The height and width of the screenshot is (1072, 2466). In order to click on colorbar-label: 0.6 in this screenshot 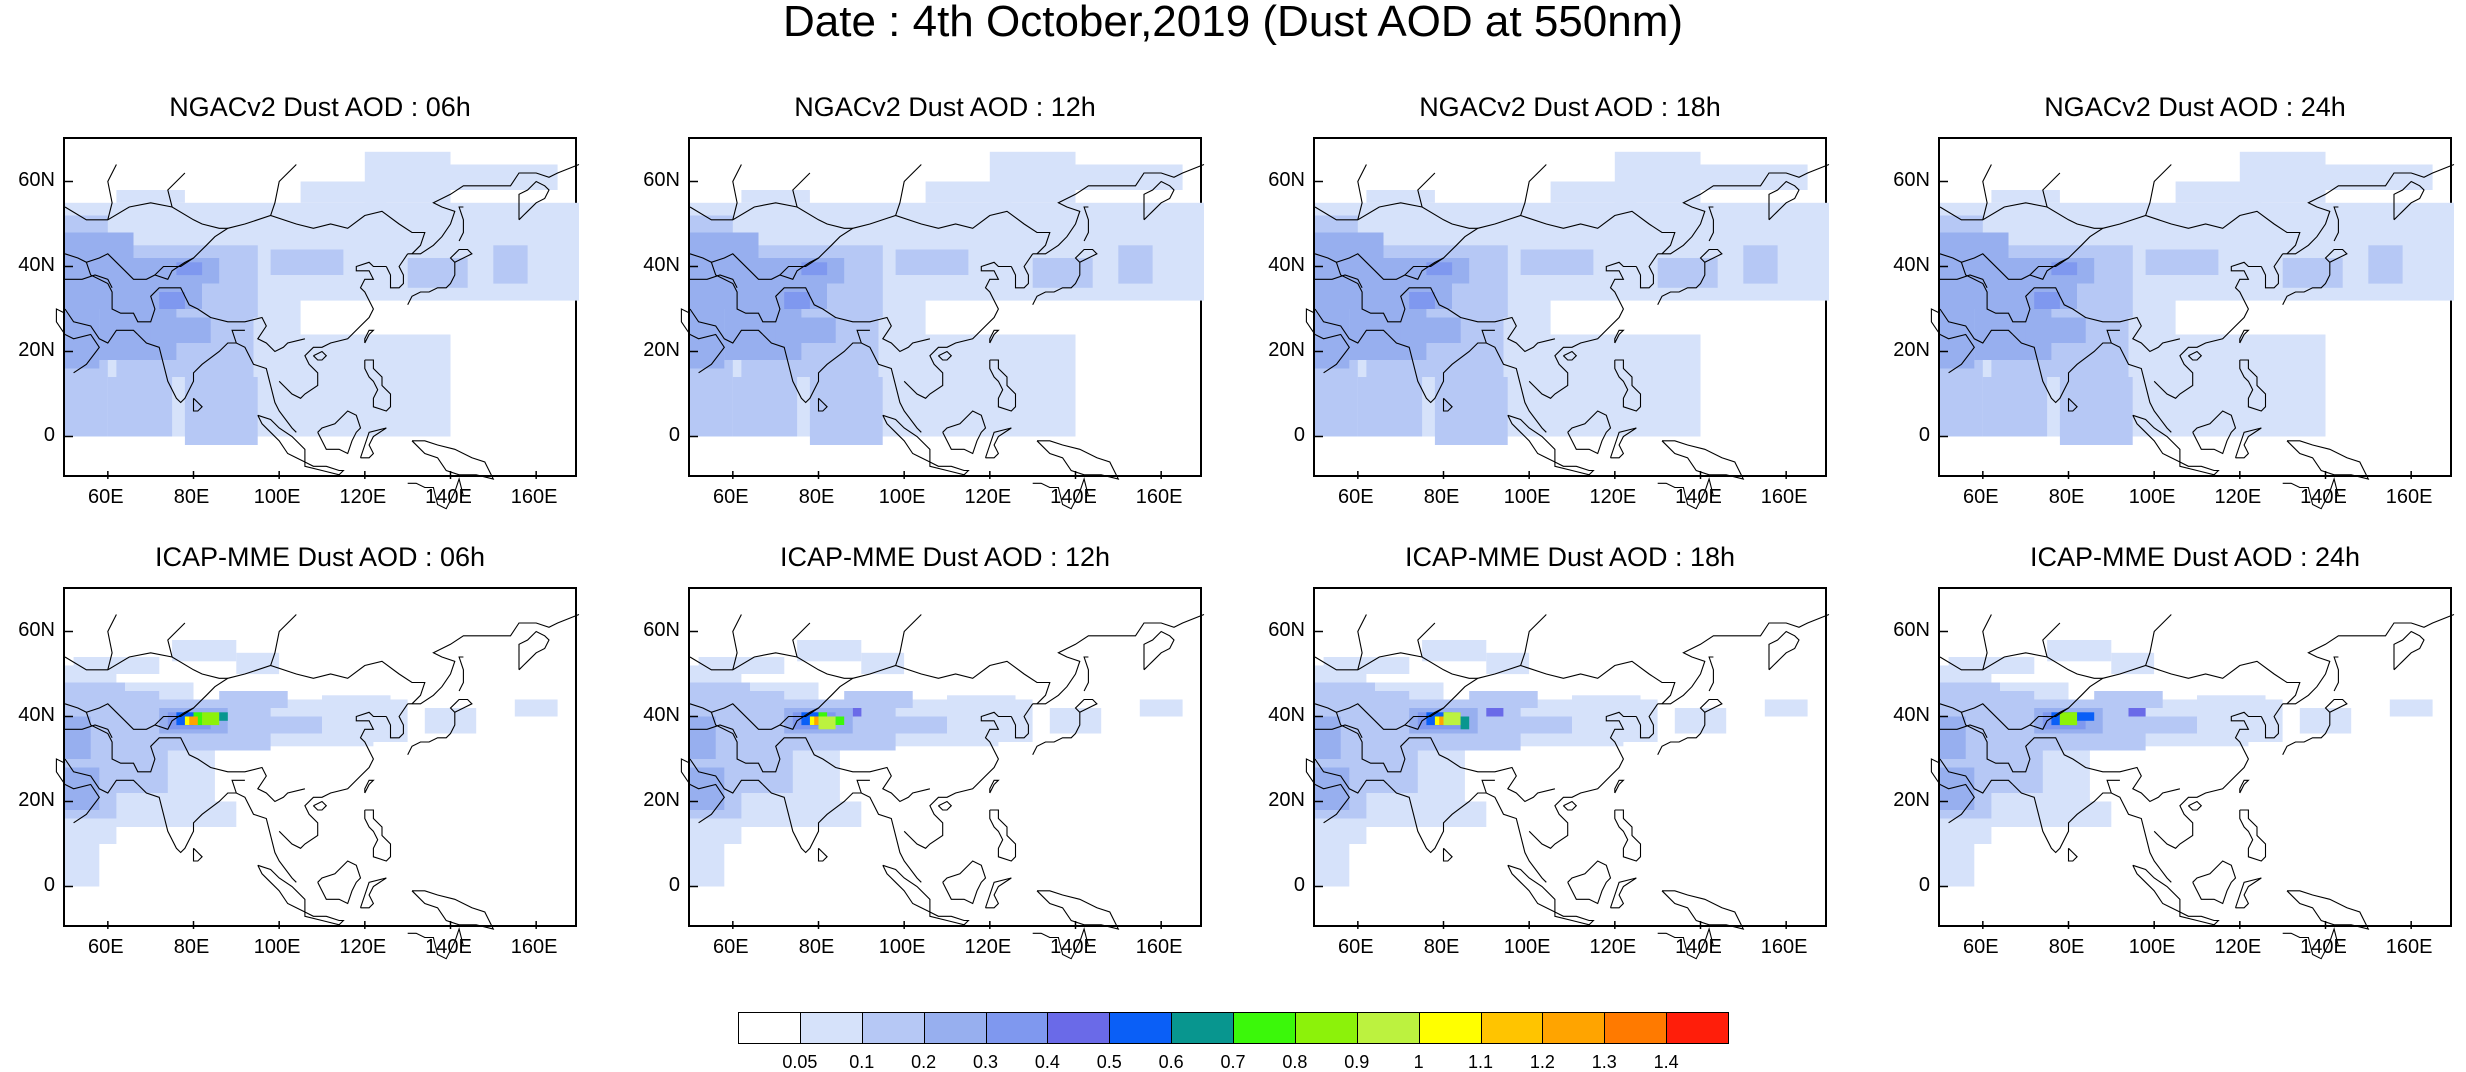, I will do `click(1171, 1062)`.